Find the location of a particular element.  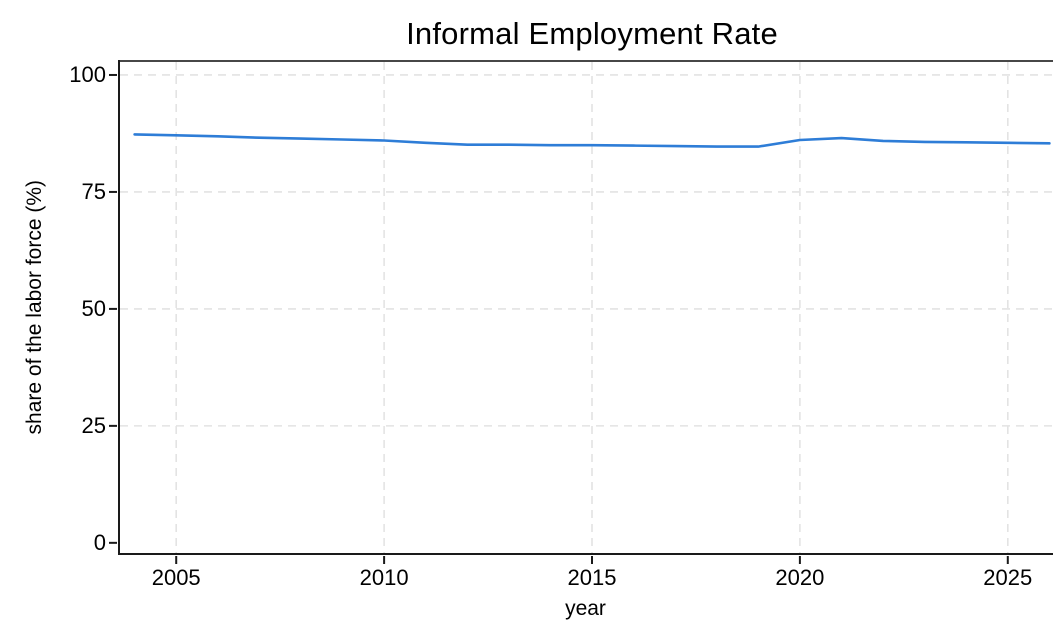

y-tick-label: 100 is located at coordinates (87, 74).